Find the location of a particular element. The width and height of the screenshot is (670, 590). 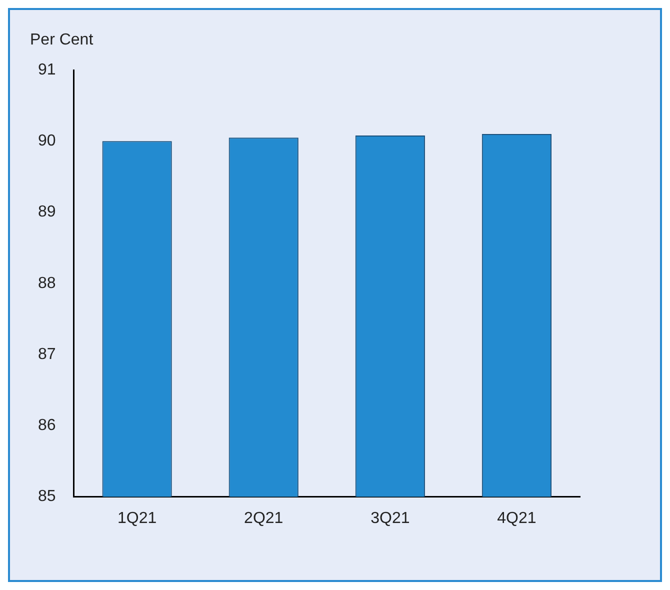

x-tick-label: 2Q21 is located at coordinates (264, 518).